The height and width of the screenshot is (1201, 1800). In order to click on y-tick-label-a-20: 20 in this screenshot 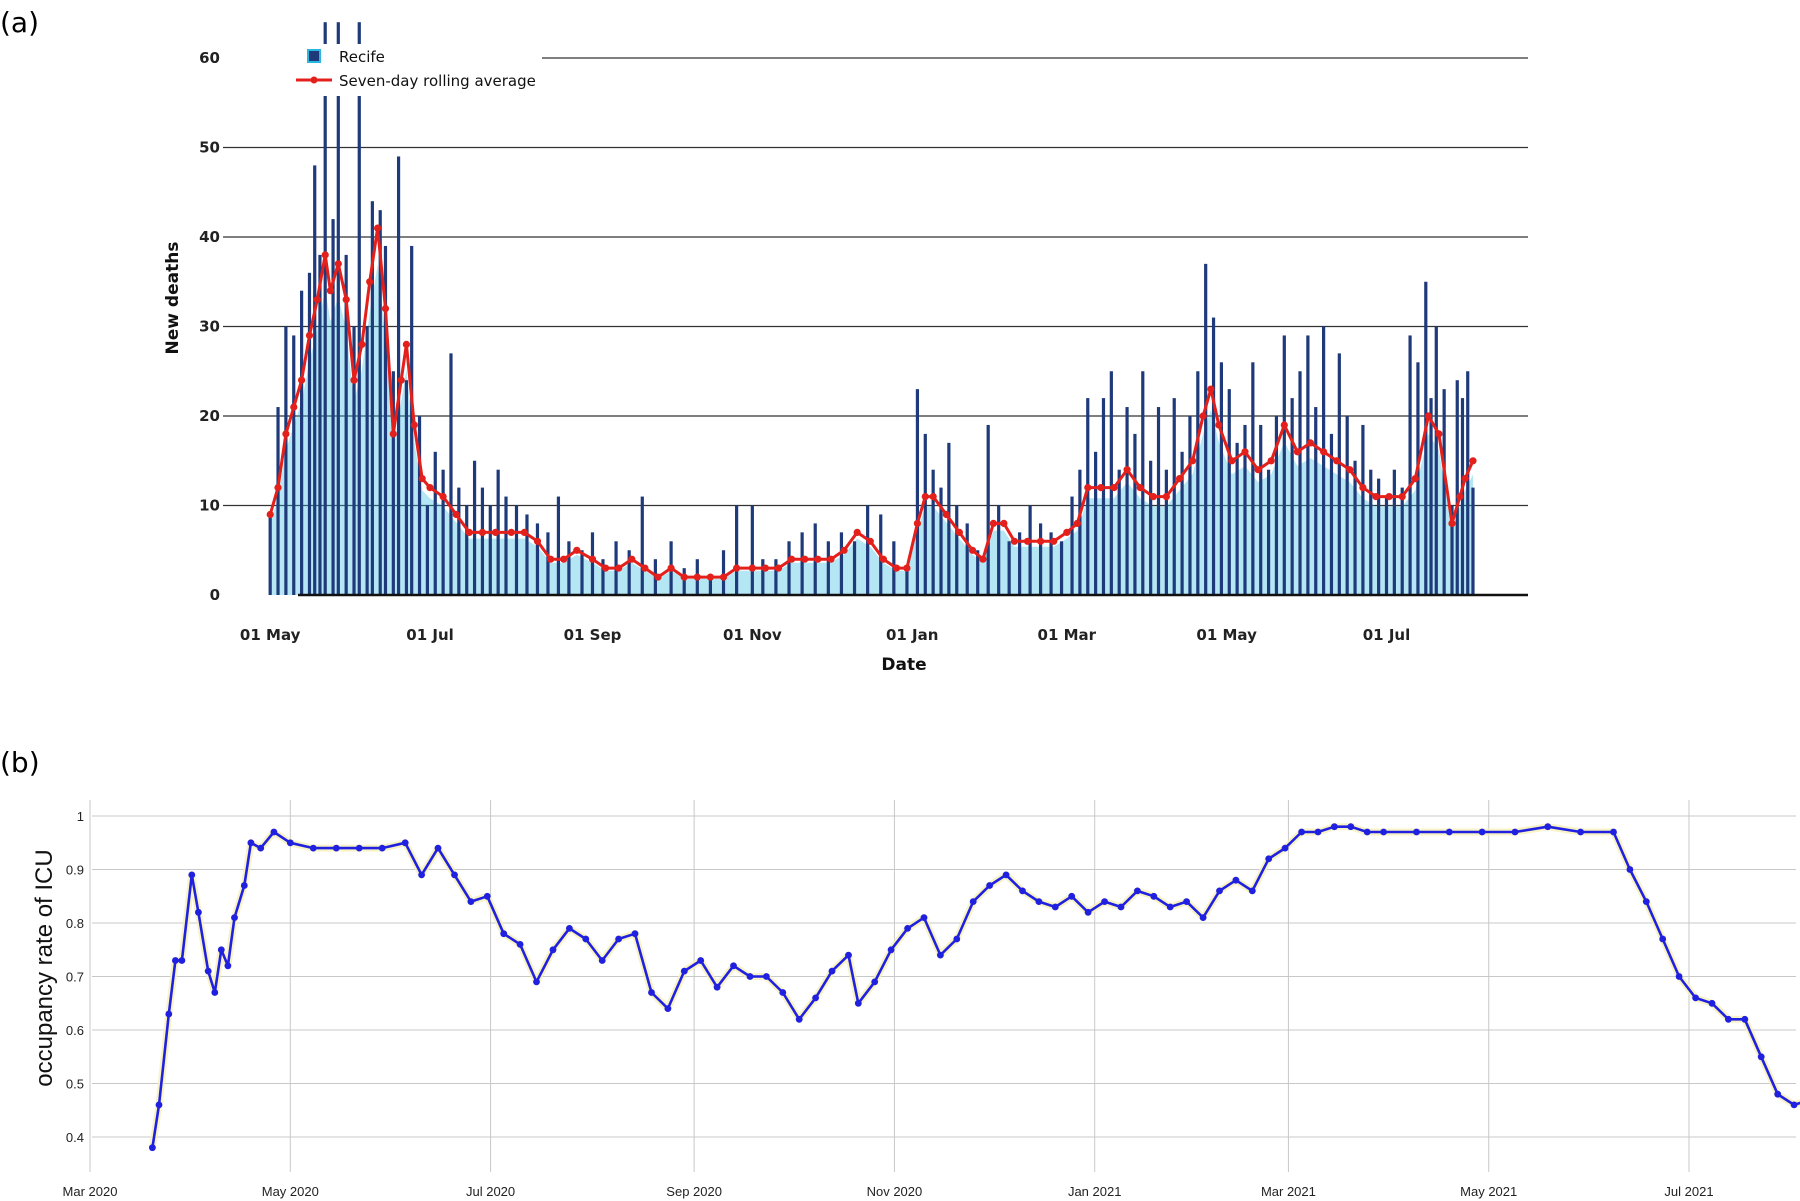, I will do `click(209, 416)`.